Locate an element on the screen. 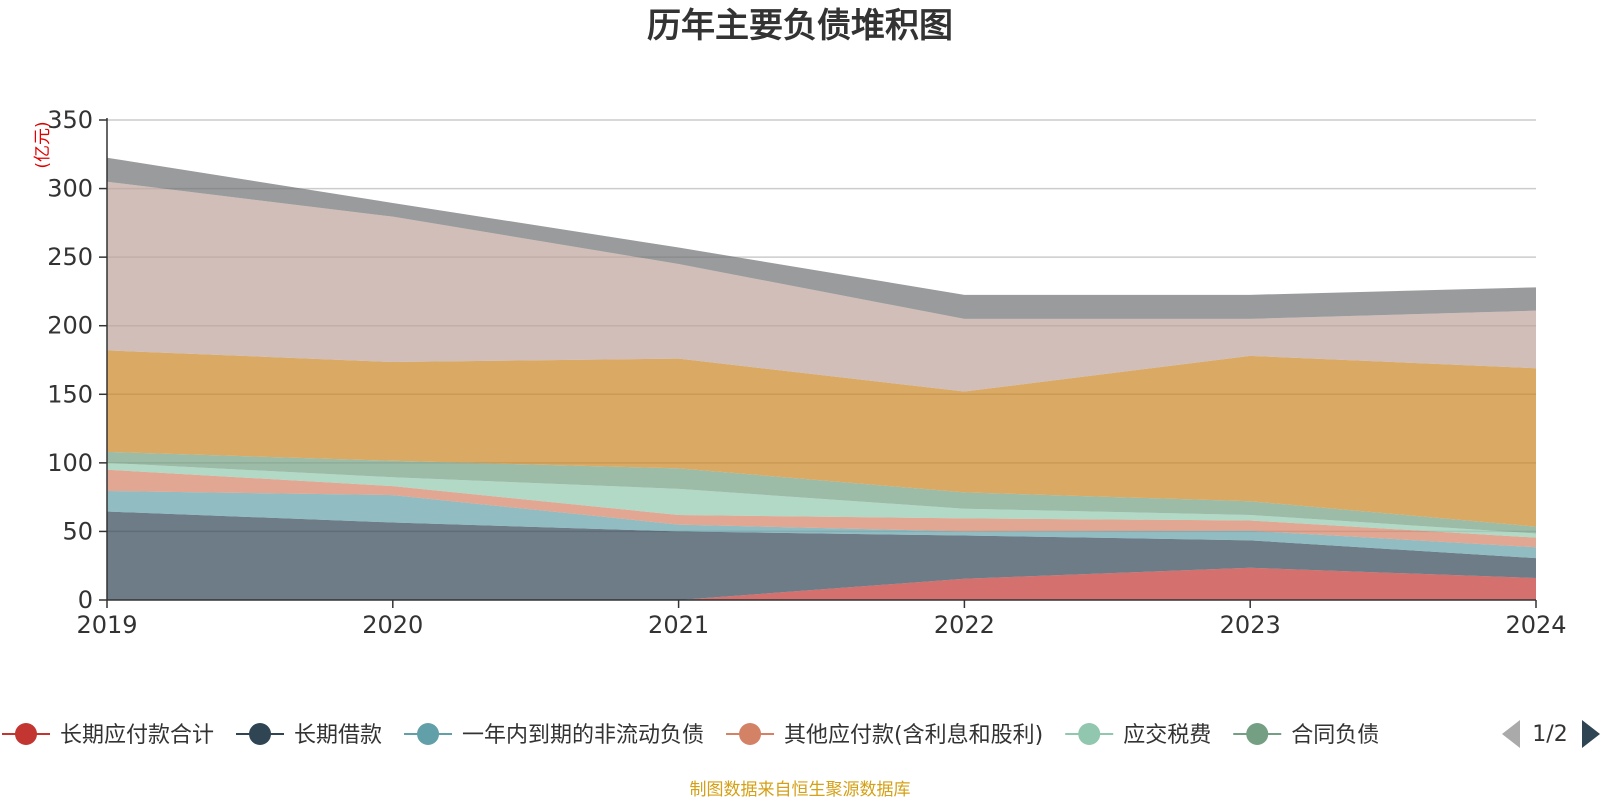 The image size is (1600, 800). legend-item-0: 长期应付款合计 is located at coordinates (108, 735).